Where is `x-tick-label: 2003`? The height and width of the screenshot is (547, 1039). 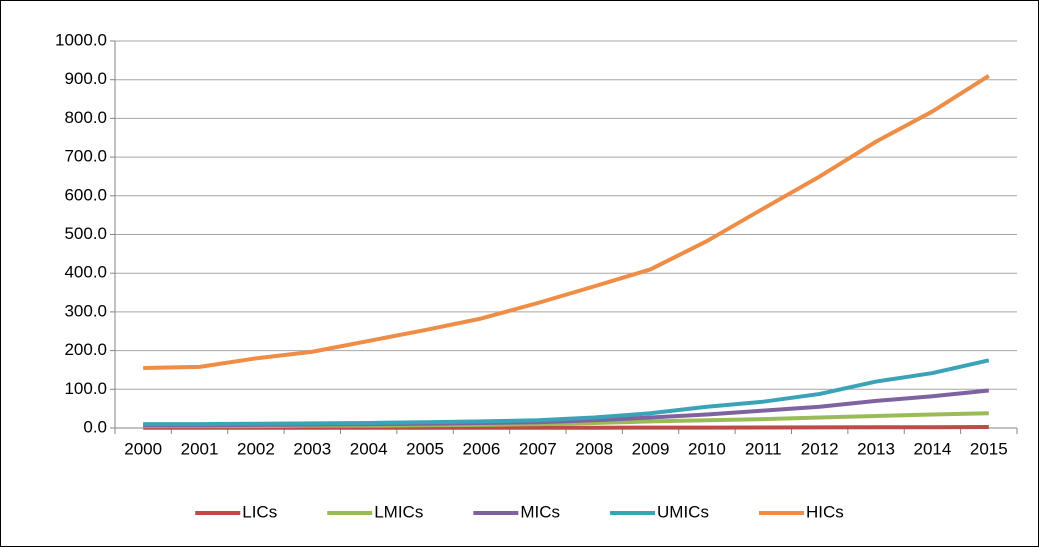
x-tick-label: 2003 is located at coordinates (312, 448).